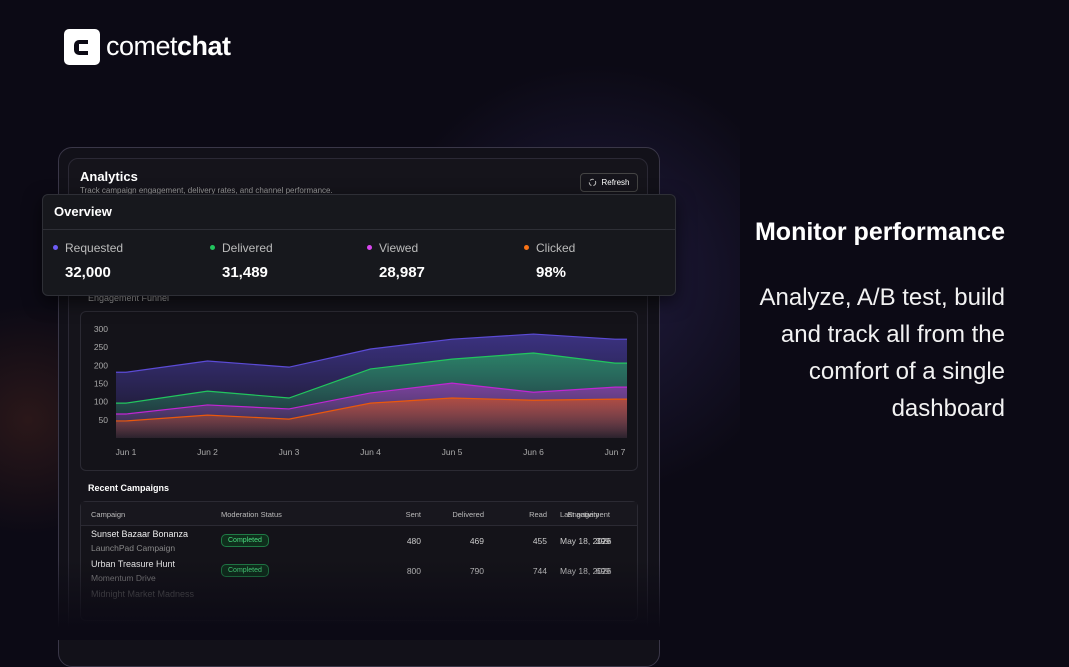 Image resolution: width=1069 pixels, height=667 pixels. What do you see at coordinates (247, 248) in the screenshot?
I see `stat-label: Delivered` at bounding box center [247, 248].